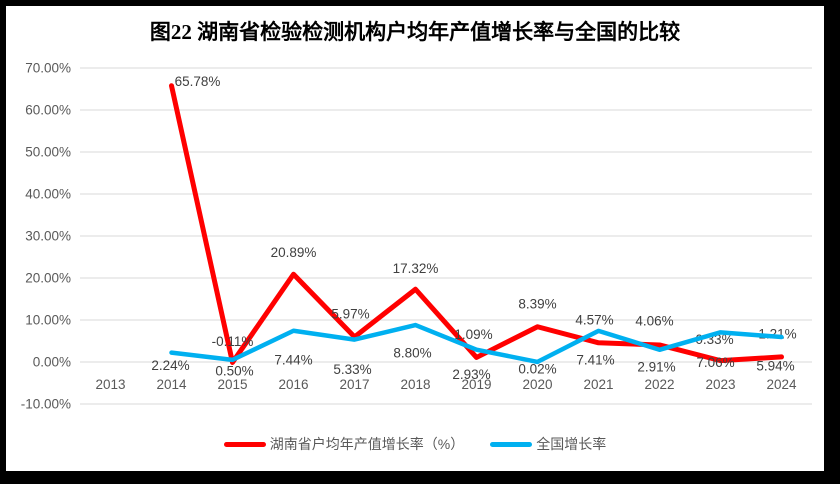  I want to click on x-tick-label: 2016, so click(293, 384).